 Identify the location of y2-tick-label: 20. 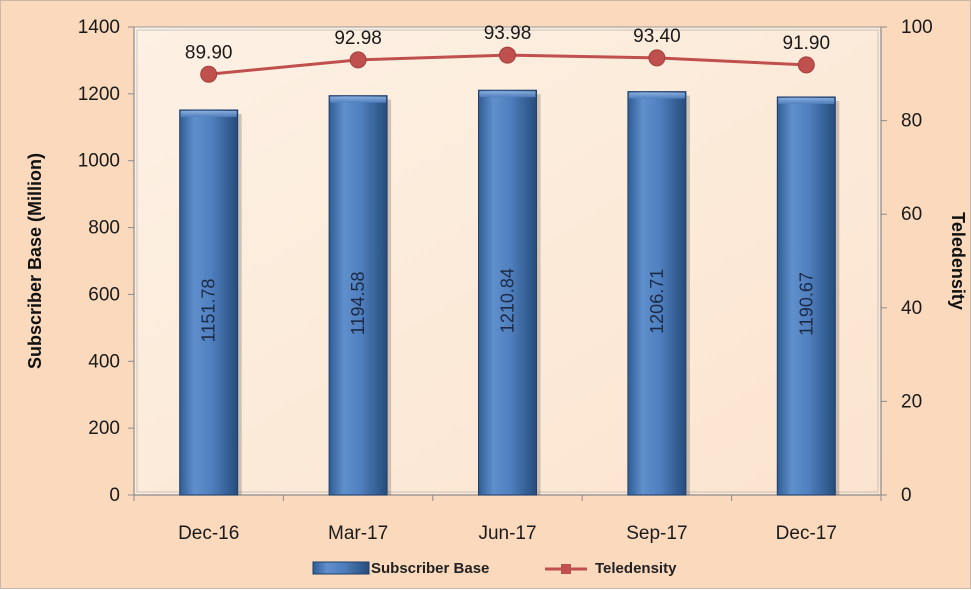
(911, 401).